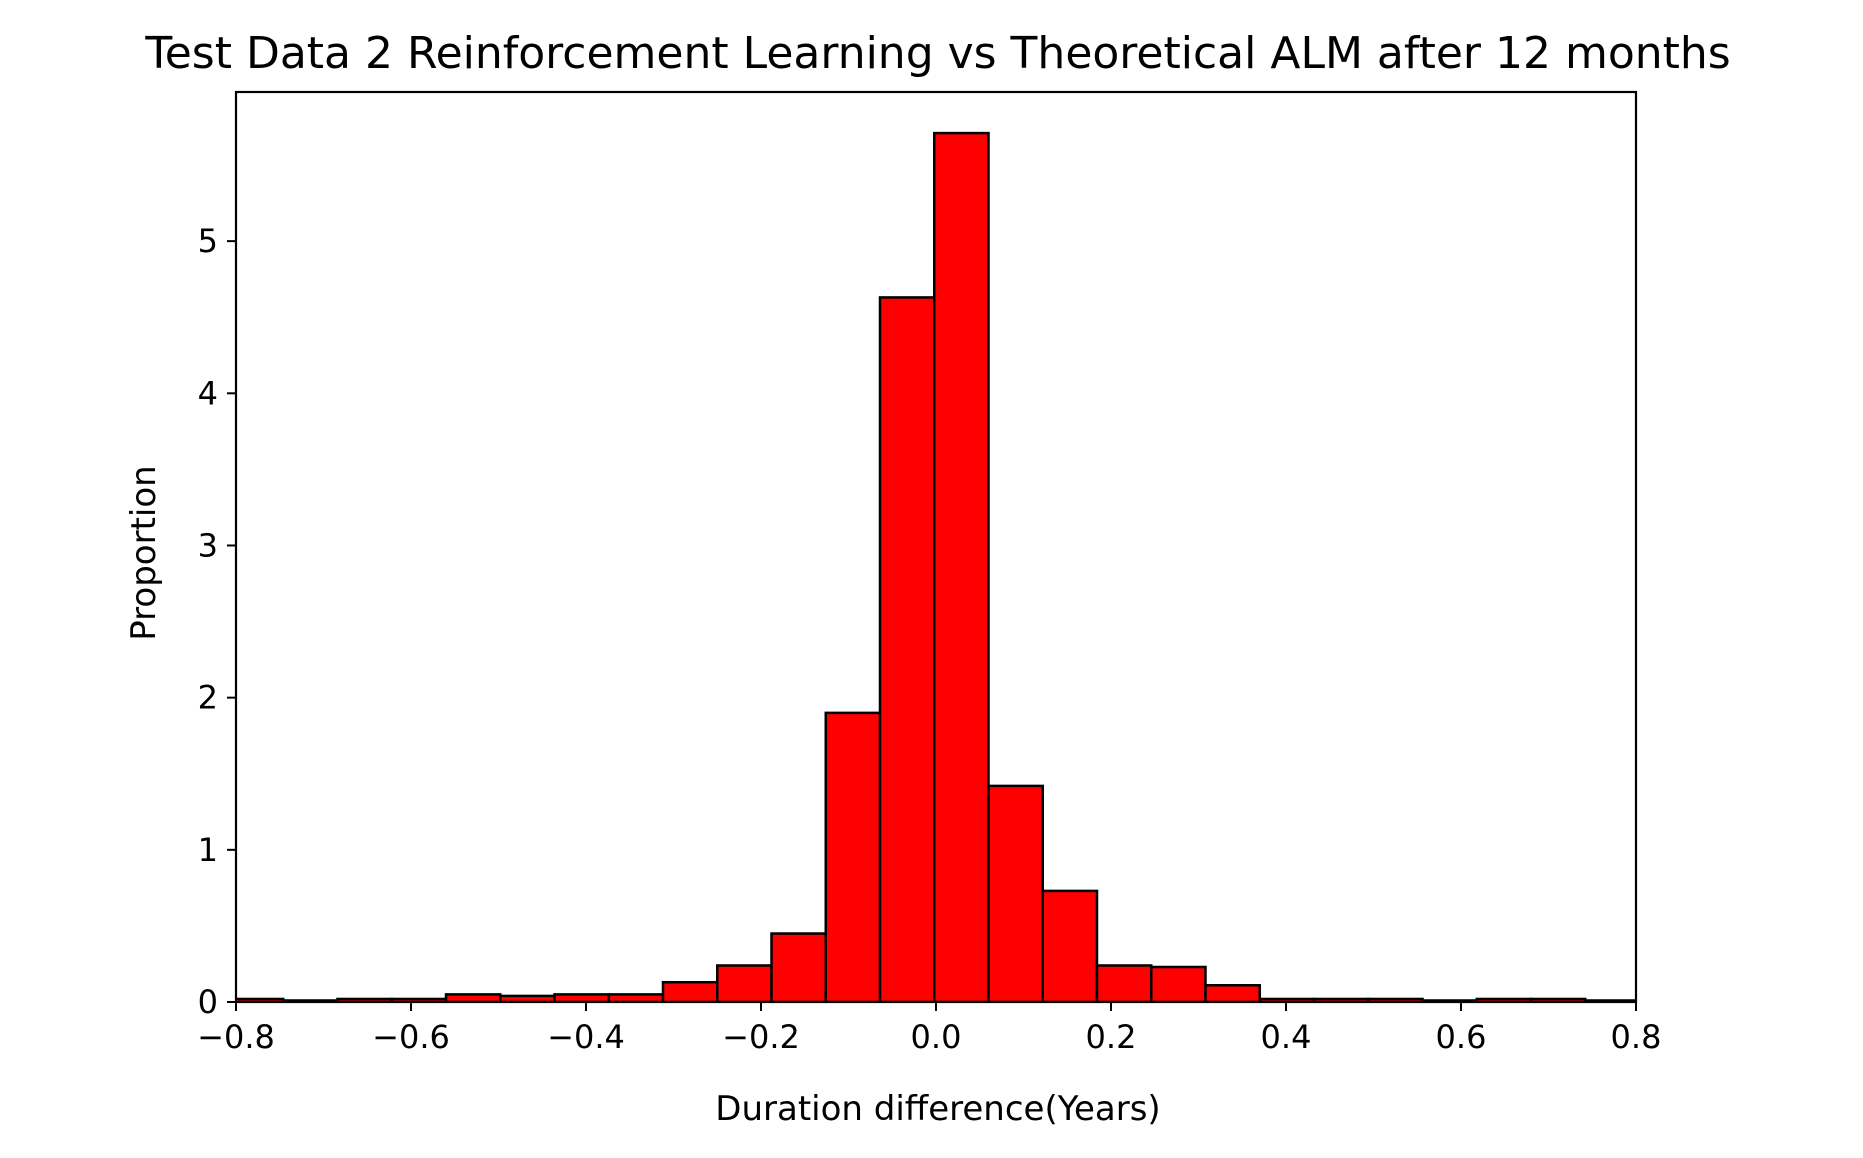 Image resolution: width=1863 pixels, height=1158 pixels. I want to click on y-tick-label: 2, so click(208, 698).